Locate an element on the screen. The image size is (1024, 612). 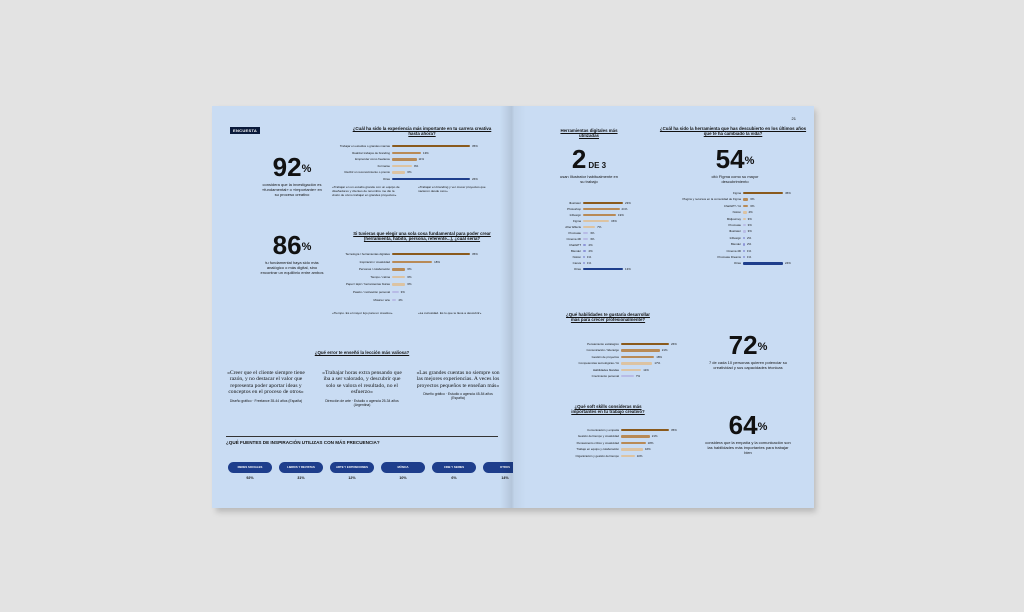
q3-label: InDesign is located at coordinates (735, 237).